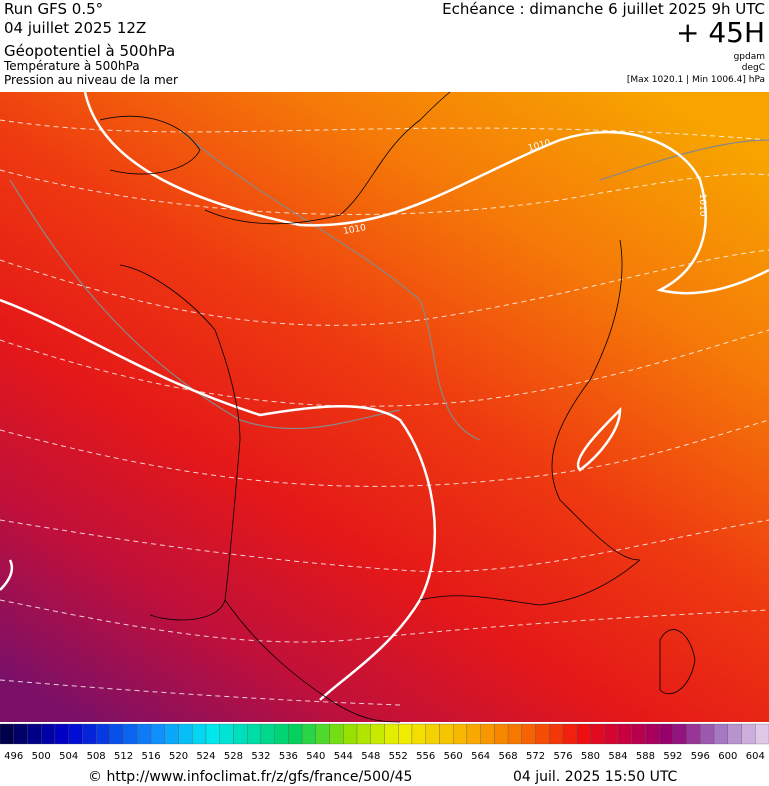 The width and height of the screenshot is (769, 786). What do you see at coordinates (288, 756) in the screenshot?
I see `colorbar-label: 536` at bounding box center [288, 756].